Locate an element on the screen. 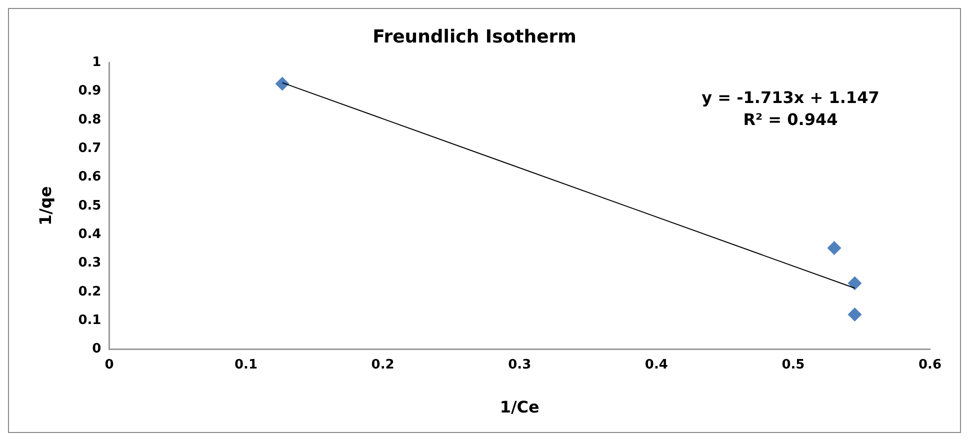  y-tick-label: 0.7 is located at coordinates (90, 148).